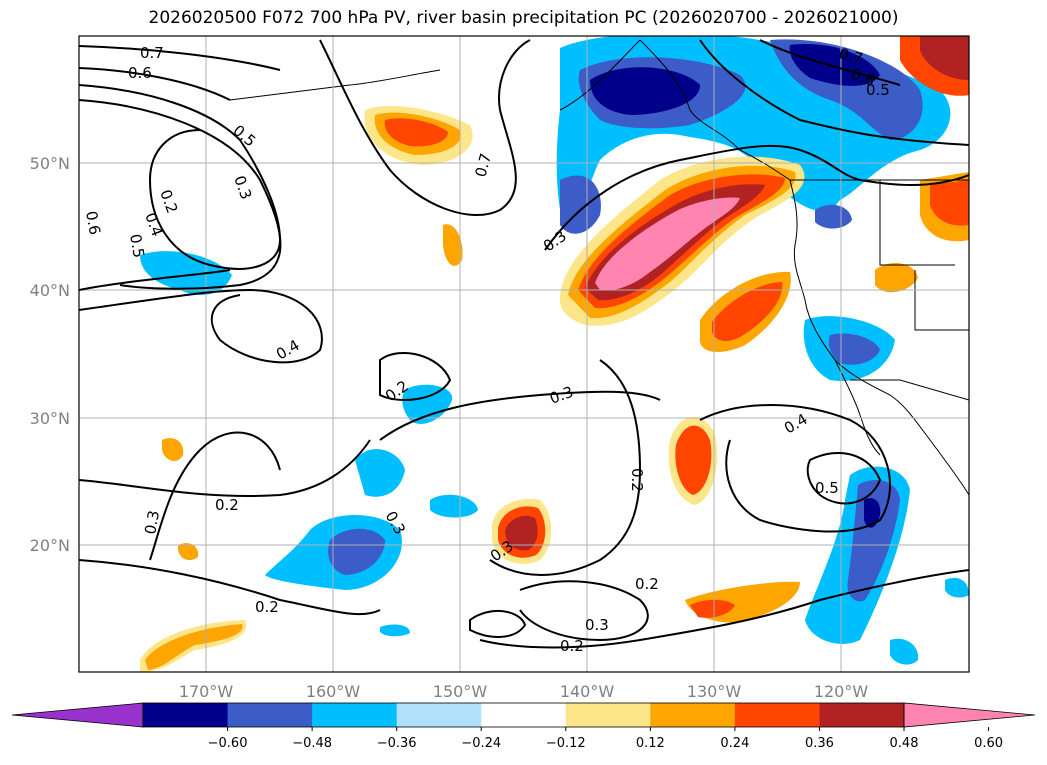 This screenshot has width=1047, height=765. Describe the element at coordinates (155, 84) in the screenshot. I see `pv-contour-0.6-north` at that location.